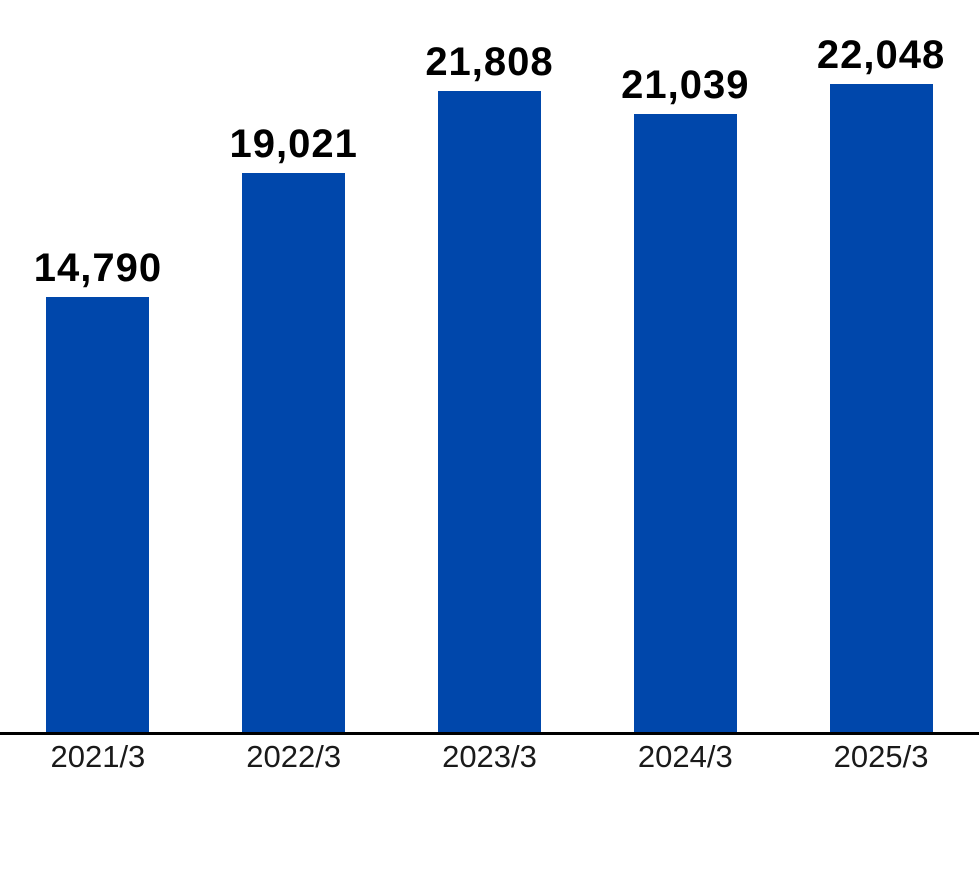 The height and width of the screenshot is (896, 979). I want to click on bar-group: 14,790, so click(98, 490).